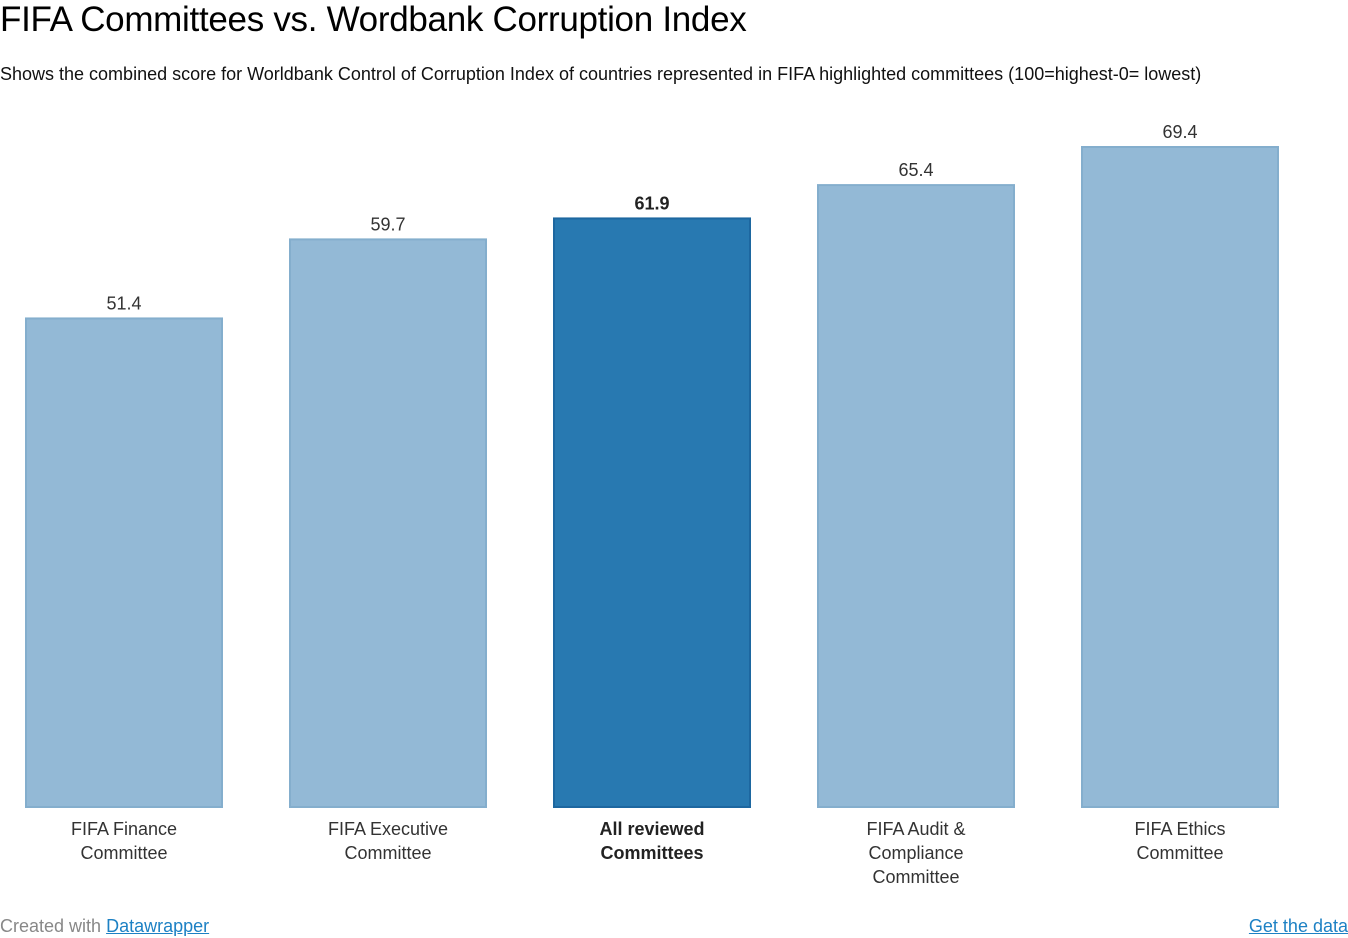 The height and width of the screenshot is (938, 1348). What do you see at coordinates (915, 853) in the screenshot?
I see `category-label-4: FIFA Audit & Compliance Committee` at bounding box center [915, 853].